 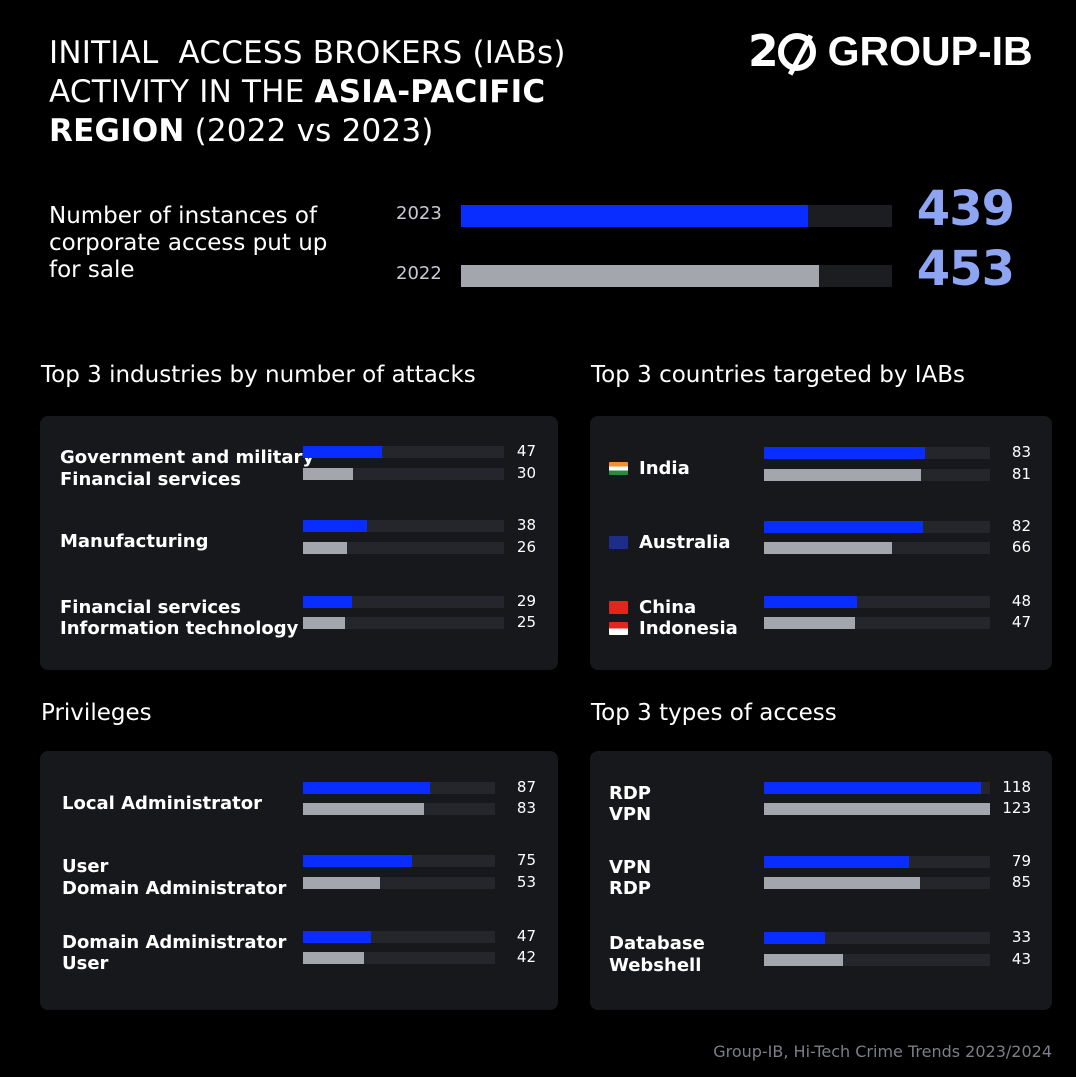 I want to click on title-line-2: ACTIVITY IN THE ASIA-PACIFIC, so click(x=307, y=92).